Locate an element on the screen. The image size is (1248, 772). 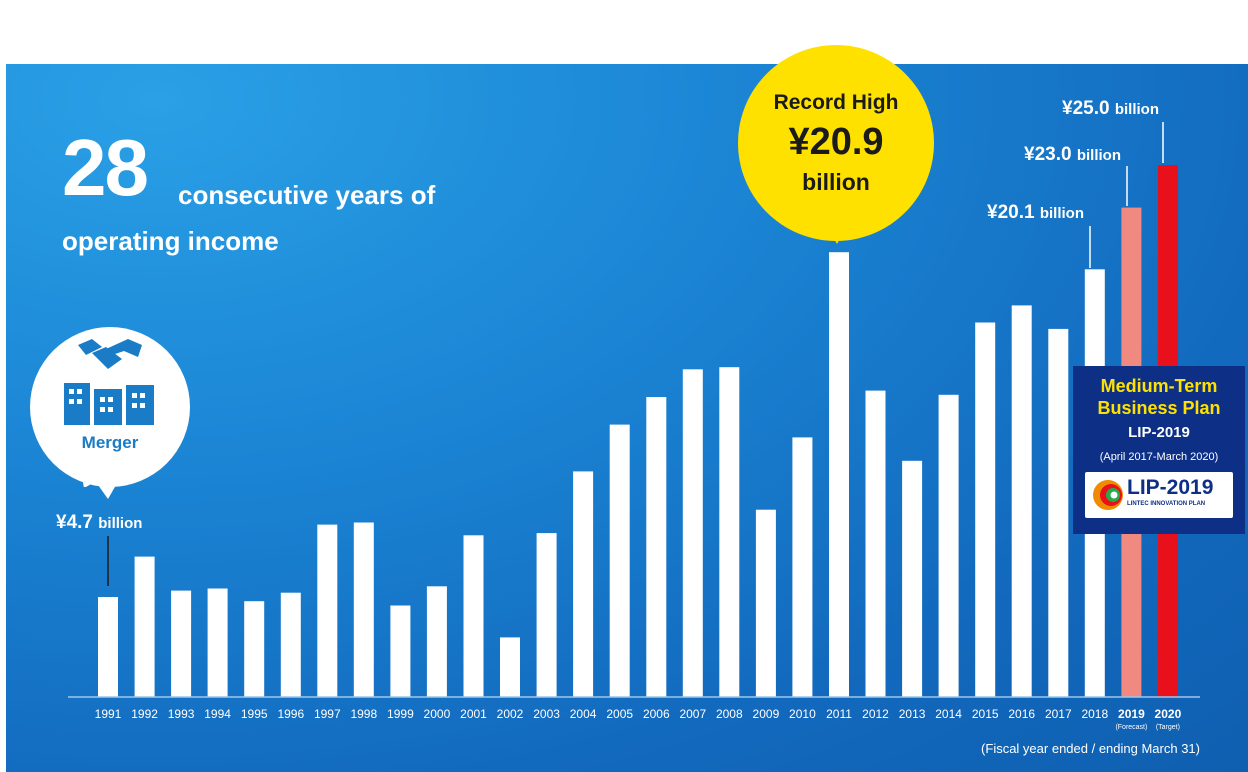
x-tick-2009: 2009 is located at coordinates (766, 714).